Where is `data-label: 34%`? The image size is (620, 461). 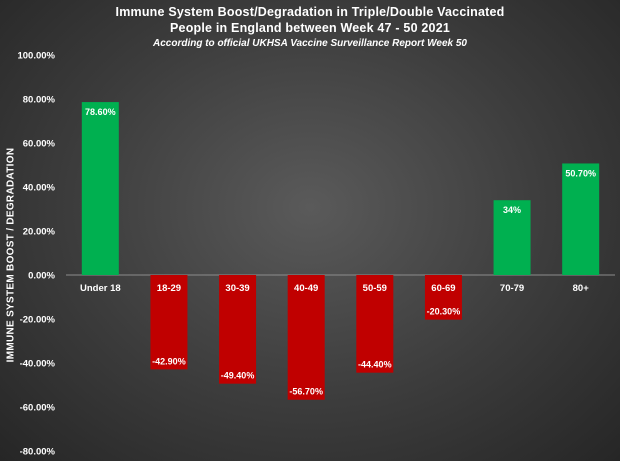
data-label: 34% is located at coordinates (512, 210).